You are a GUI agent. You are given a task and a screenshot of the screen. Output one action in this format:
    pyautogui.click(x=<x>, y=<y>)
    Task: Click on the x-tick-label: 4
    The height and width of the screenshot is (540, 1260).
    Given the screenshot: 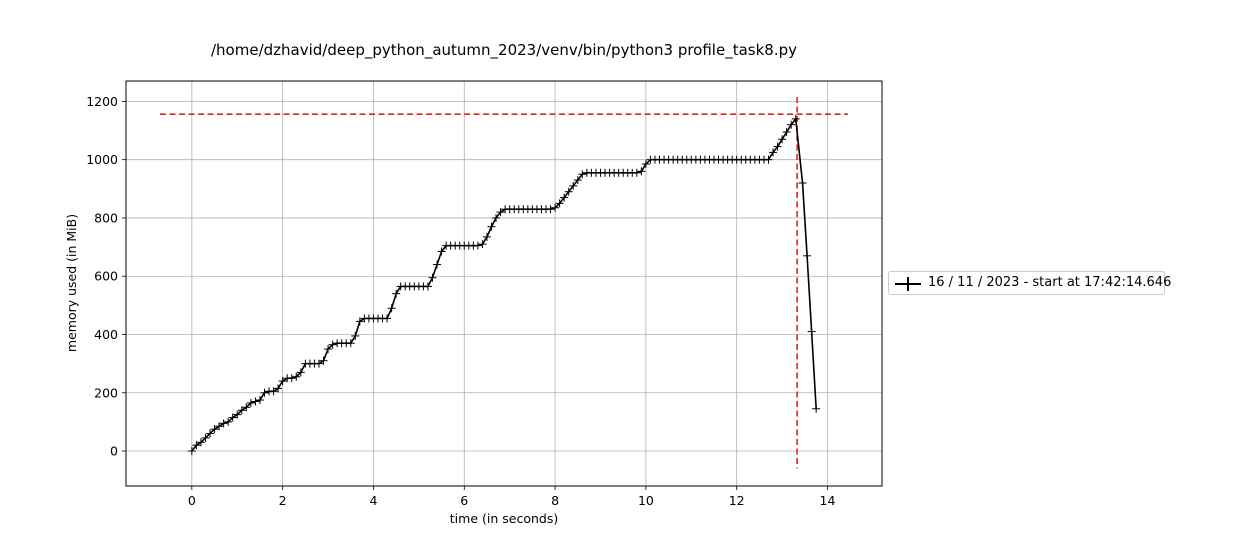 What is the action you would take?
    pyautogui.click(x=373, y=500)
    